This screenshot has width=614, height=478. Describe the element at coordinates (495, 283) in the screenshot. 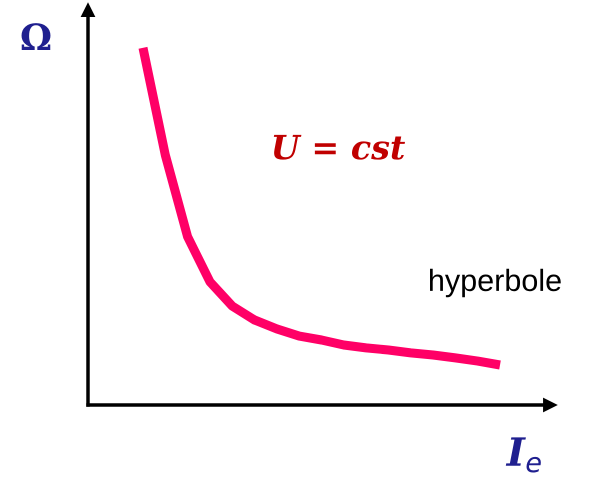

I see `annotation: hyperbole` at that location.